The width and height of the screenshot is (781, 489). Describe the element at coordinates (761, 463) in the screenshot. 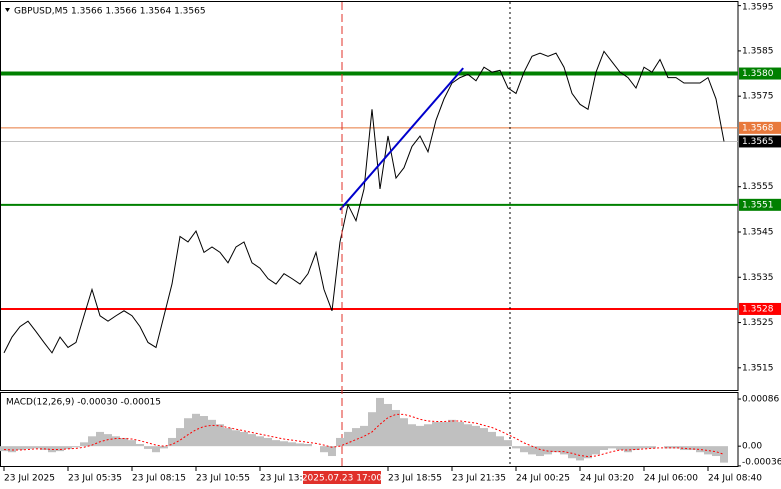

I see `y-tick-label: -0.00036` at that location.